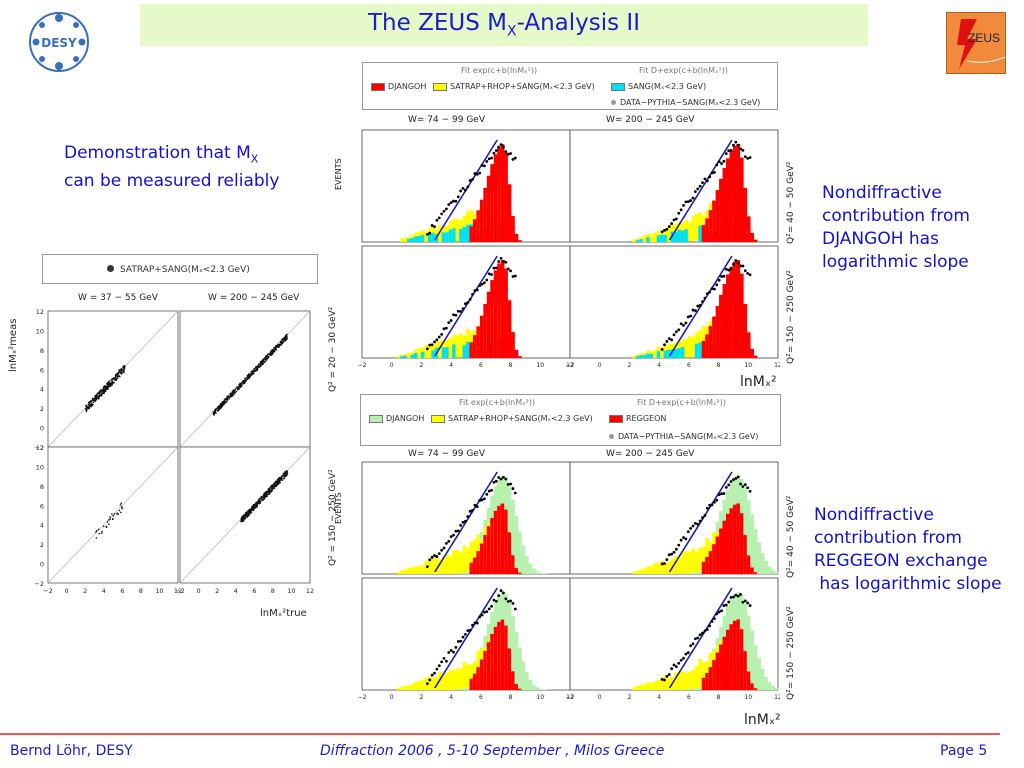 The image size is (1024, 768). What do you see at coordinates (569, 249) in the screenshot?
I see `top-histogram-figure: −2 0 2 4 6 8 10 12−2 0 2 4 6 8 10 12` at bounding box center [569, 249].